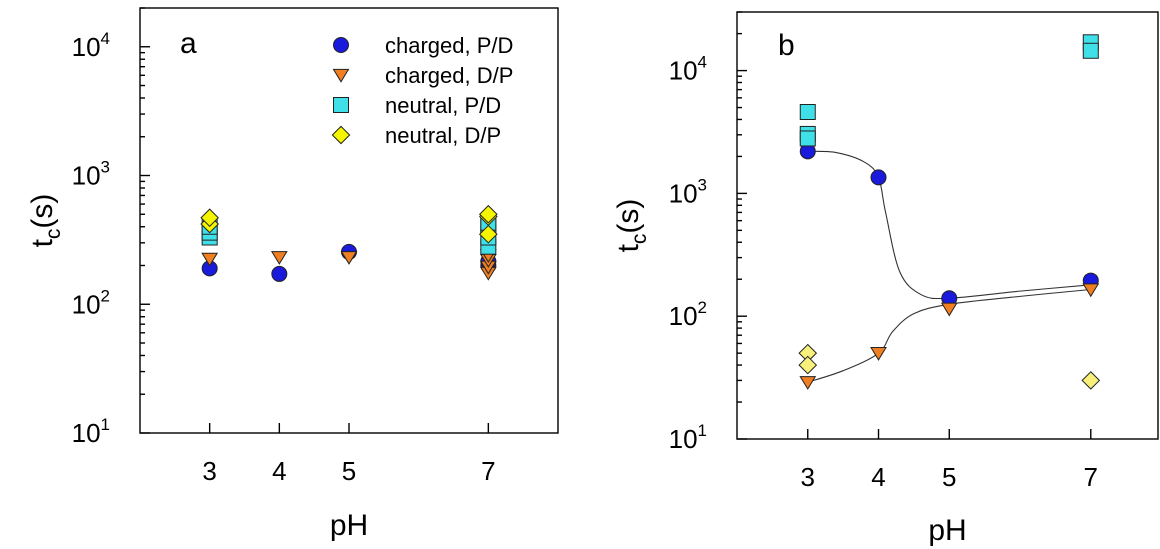 This screenshot has width=1160, height=549. What do you see at coordinates (443, 135) in the screenshot?
I see `legend-label: neutral, D/P` at bounding box center [443, 135].